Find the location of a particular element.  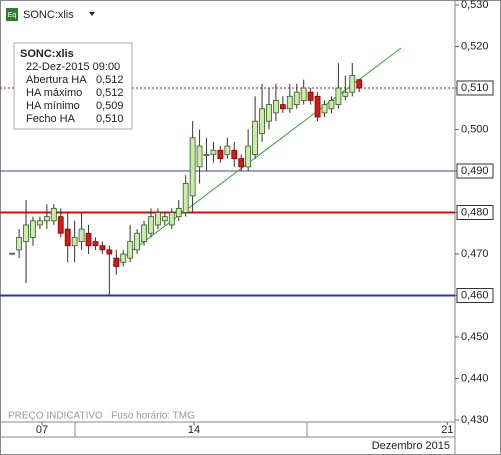

x-tick-label: 07 is located at coordinates (42, 430).